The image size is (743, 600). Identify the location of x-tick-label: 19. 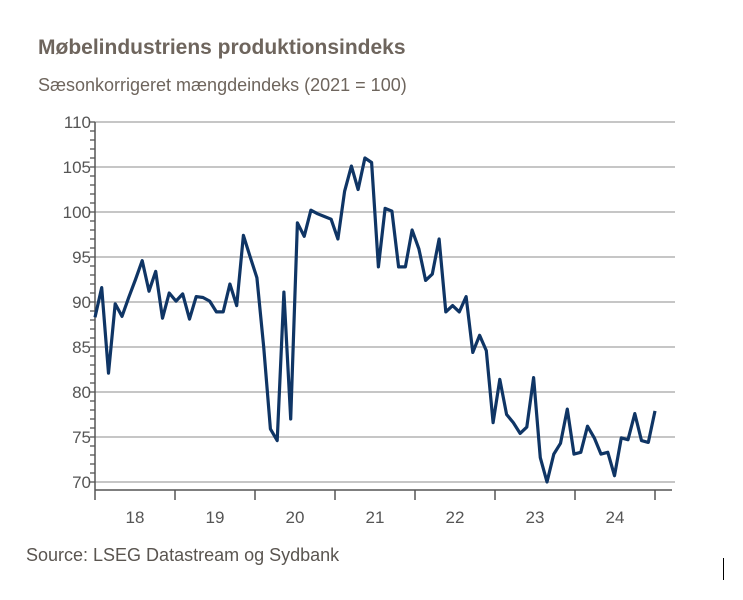
(215, 517).